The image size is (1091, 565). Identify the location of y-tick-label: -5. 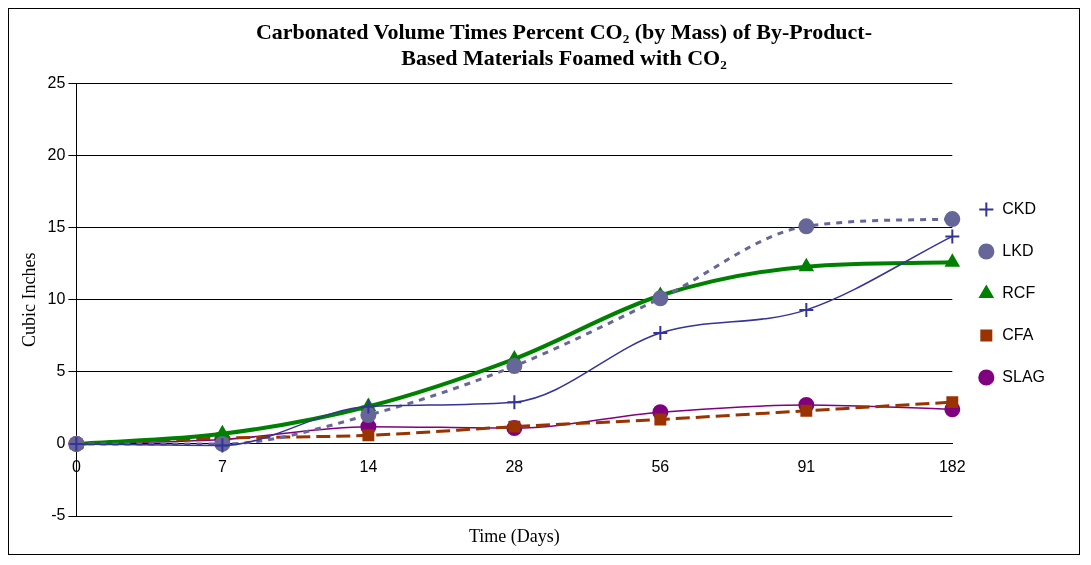
(58, 515).